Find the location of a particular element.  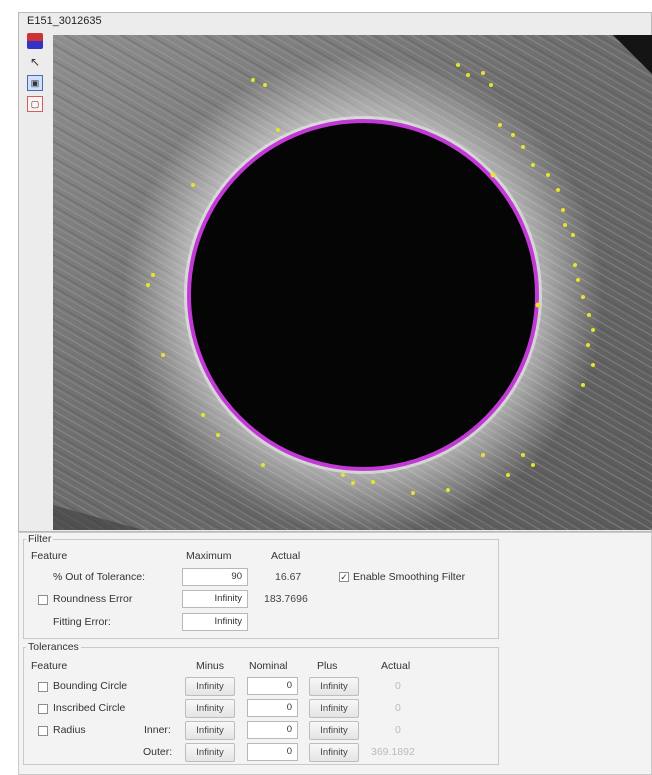

filter-col-actual: Actual is located at coordinates (286, 556).